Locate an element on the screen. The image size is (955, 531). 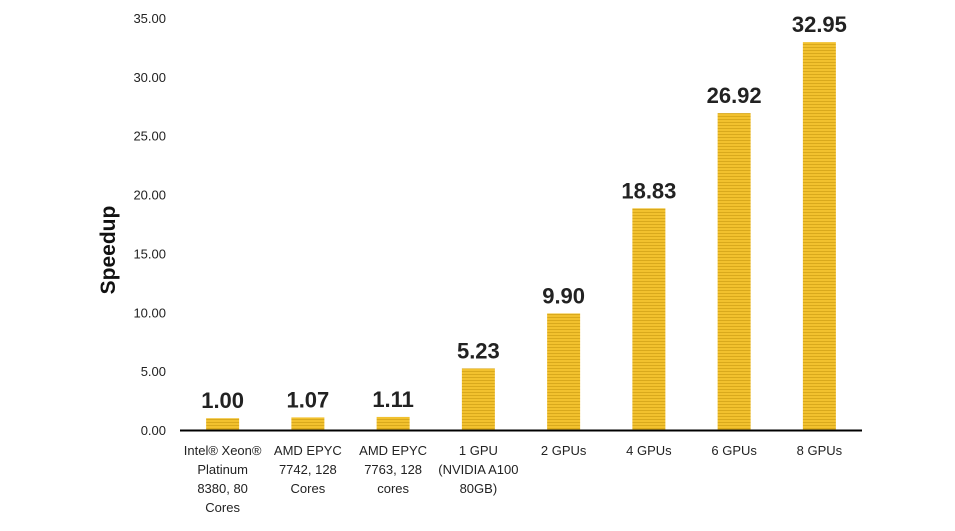
x-tick-label-line: 1 GPU is located at coordinates (478, 450).